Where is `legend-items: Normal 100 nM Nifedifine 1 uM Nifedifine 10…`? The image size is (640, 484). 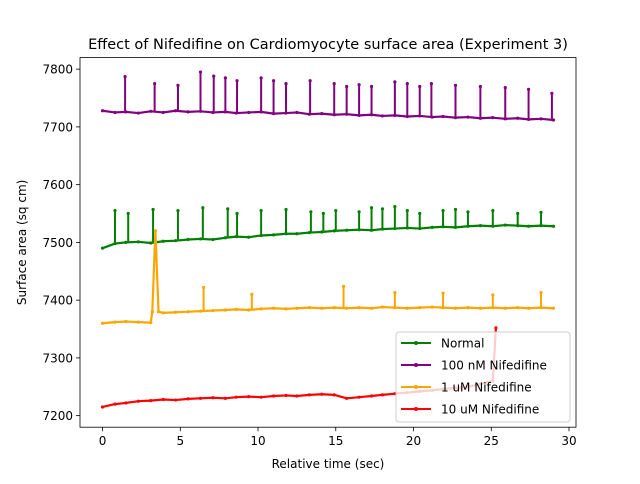
legend-items: Normal 100 nM Nifedifine 1 uM Nifedifine 10… is located at coordinates (474, 377).